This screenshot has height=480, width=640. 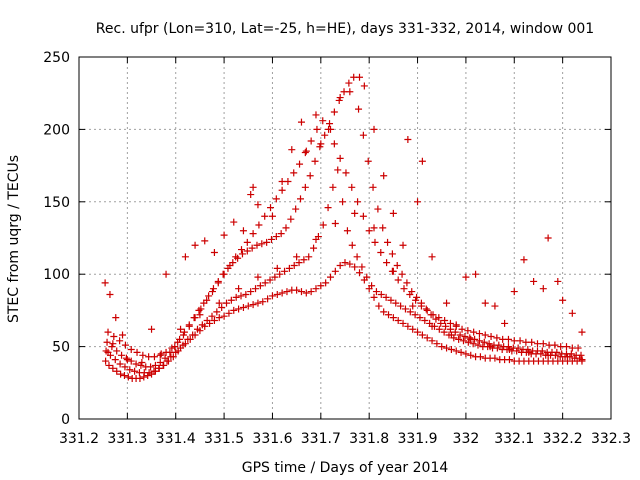 What do you see at coordinates (176, 439) in the screenshot?
I see `x-tick-label: 331.4` at bounding box center [176, 439].